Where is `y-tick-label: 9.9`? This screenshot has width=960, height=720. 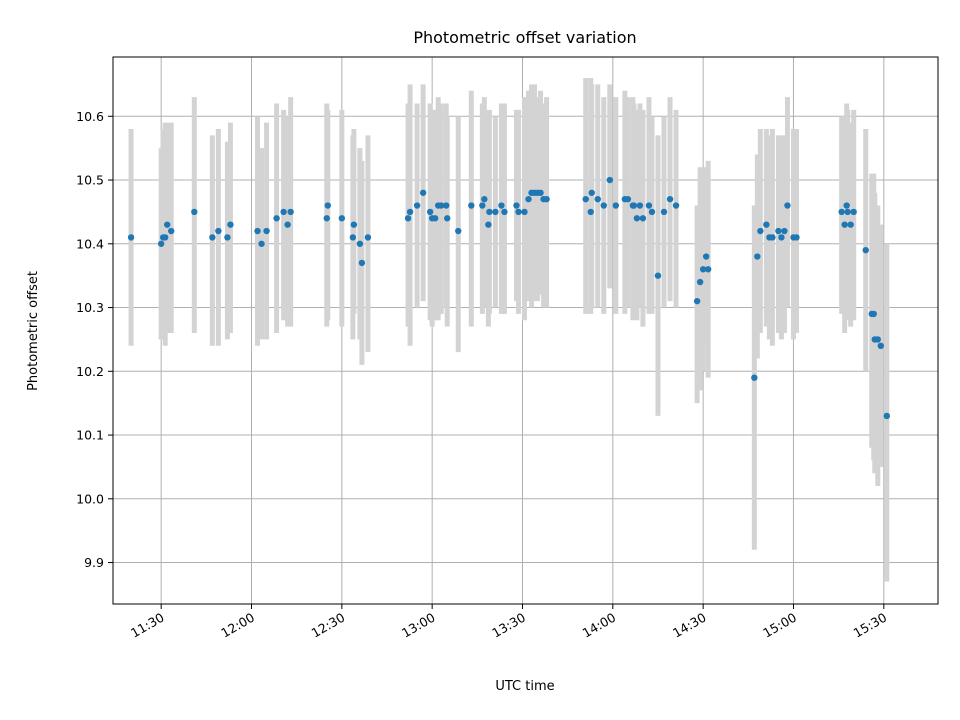 y-tick-label: 9.9 is located at coordinates (94, 562).